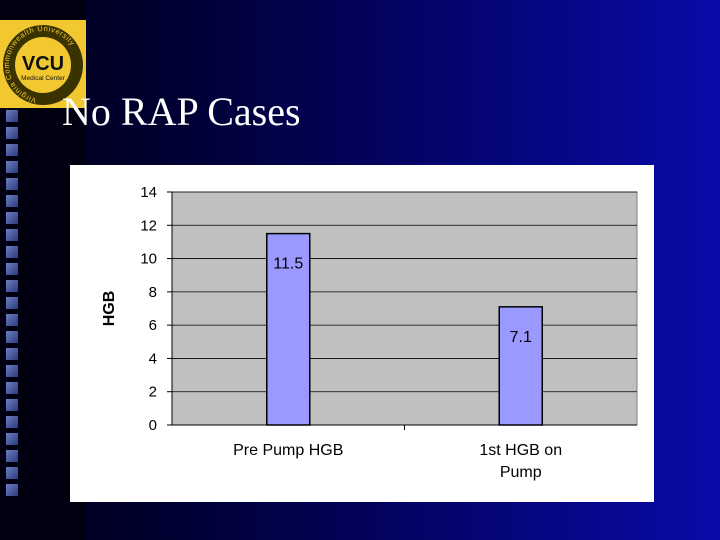 The width and height of the screenshot is (720, 540). Describe the element at coordinates (520, 450) in the screenshot. I see `x-tick-label: 1st HGB on` at that location.